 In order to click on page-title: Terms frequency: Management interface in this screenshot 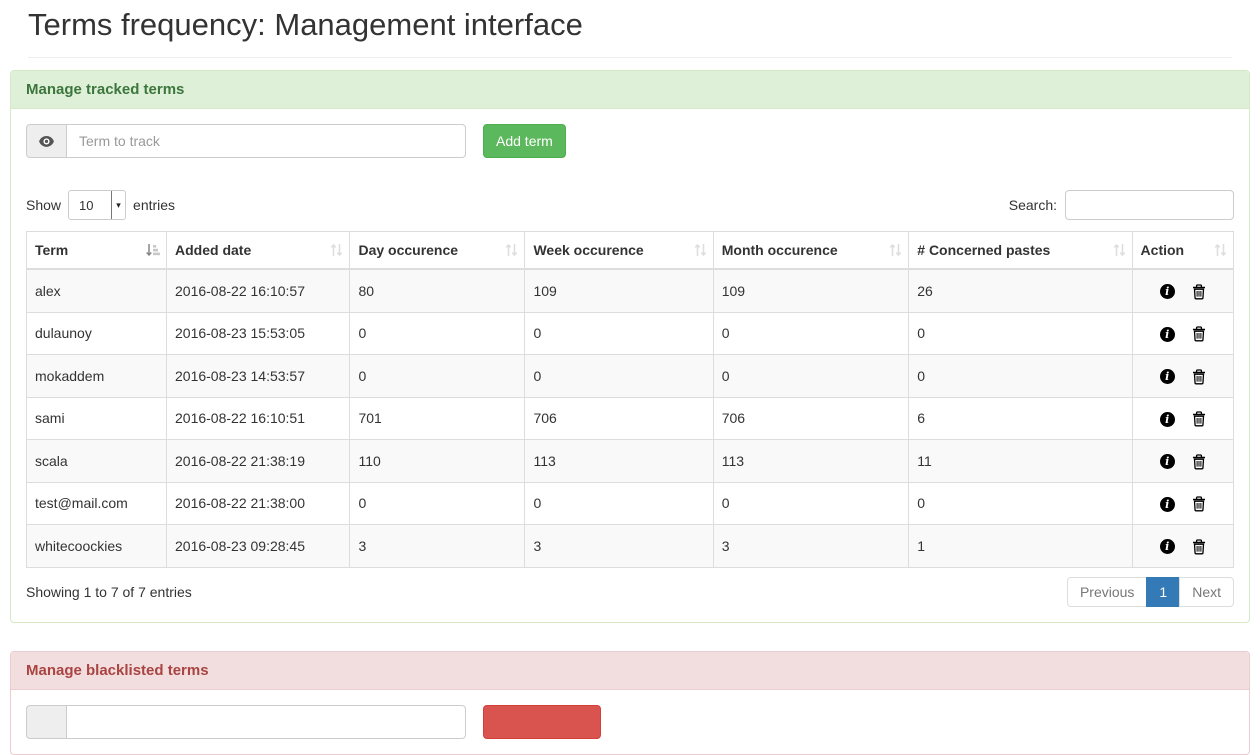, I will do `click(305, 24)`.